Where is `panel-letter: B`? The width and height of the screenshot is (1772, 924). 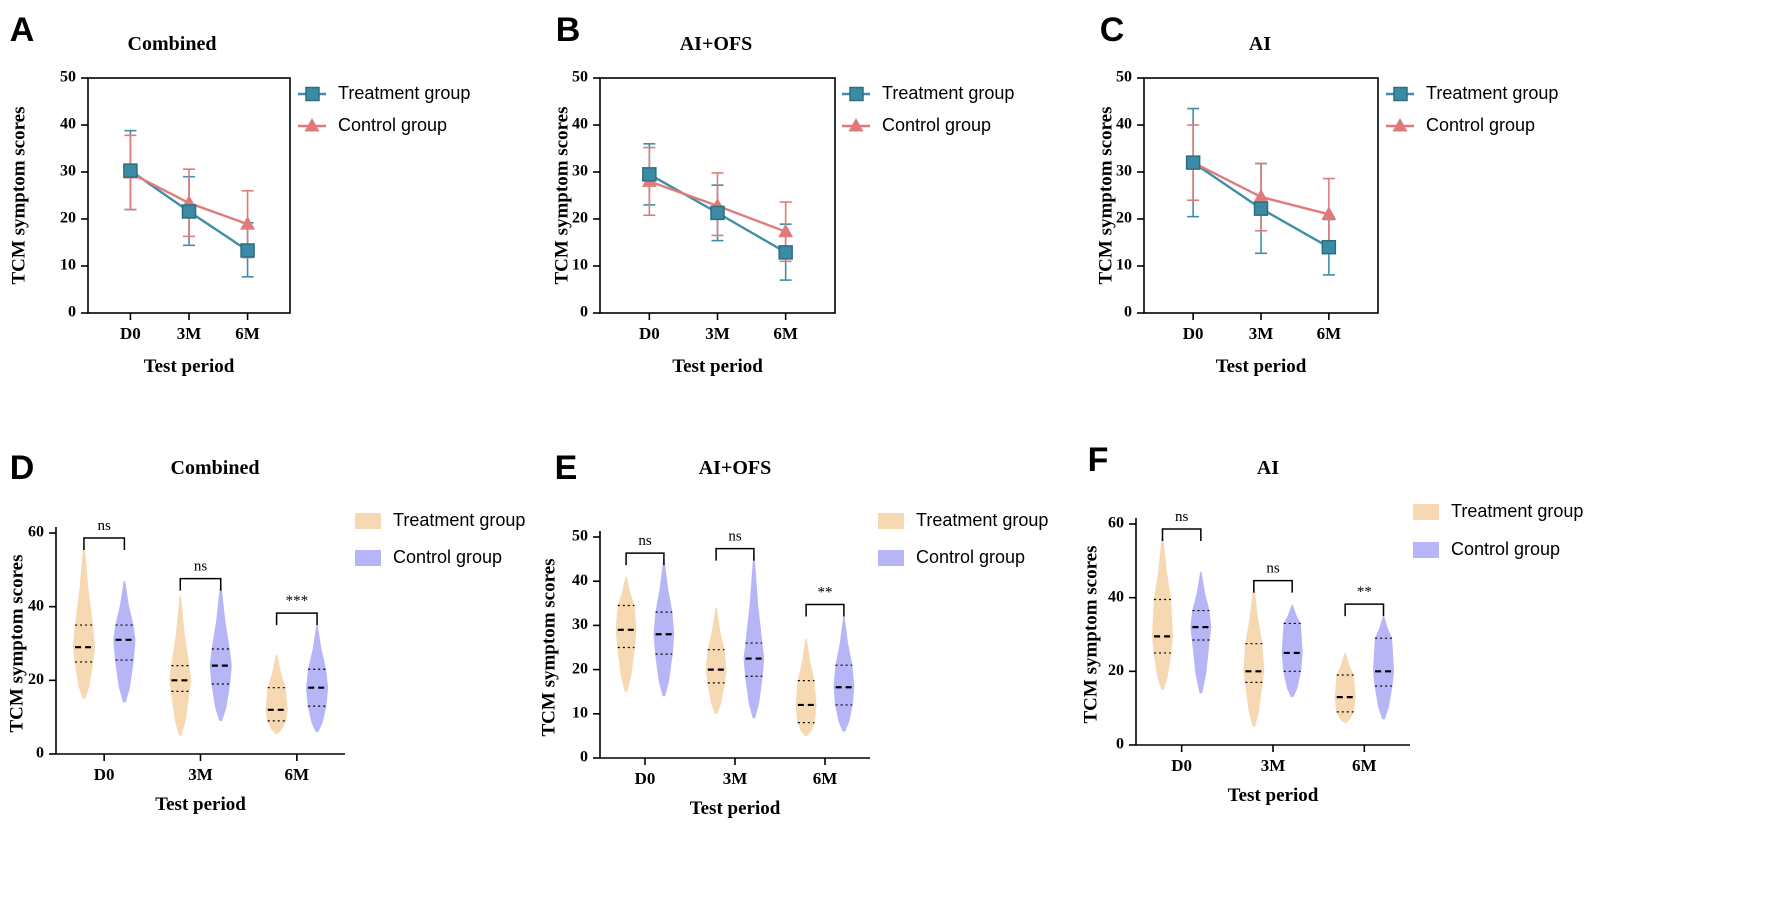 panel-letter: B is located at coordinates (568, 30).